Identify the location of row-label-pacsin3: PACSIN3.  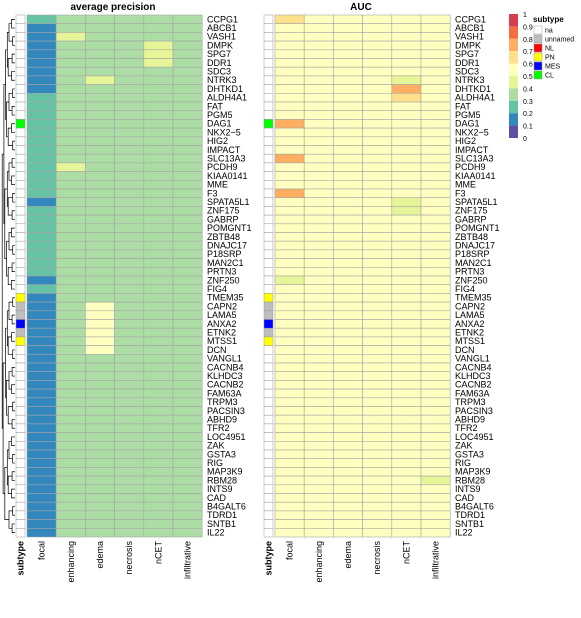
(474, 411).